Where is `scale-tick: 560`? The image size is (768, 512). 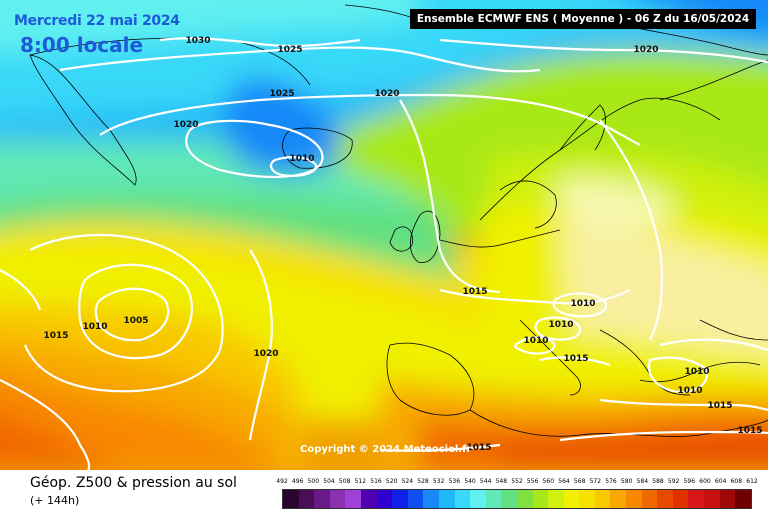 scale-tick: 560 is located at coordinates (548, 481).